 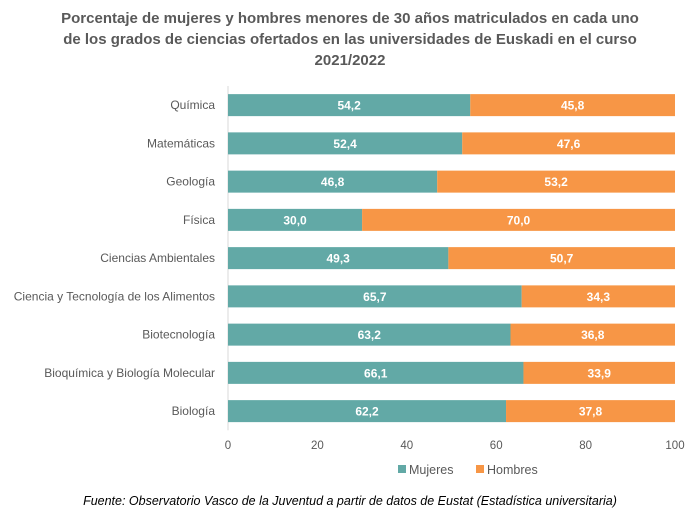 I want to click on data-label: 33,9, so click(x=600, y=373).